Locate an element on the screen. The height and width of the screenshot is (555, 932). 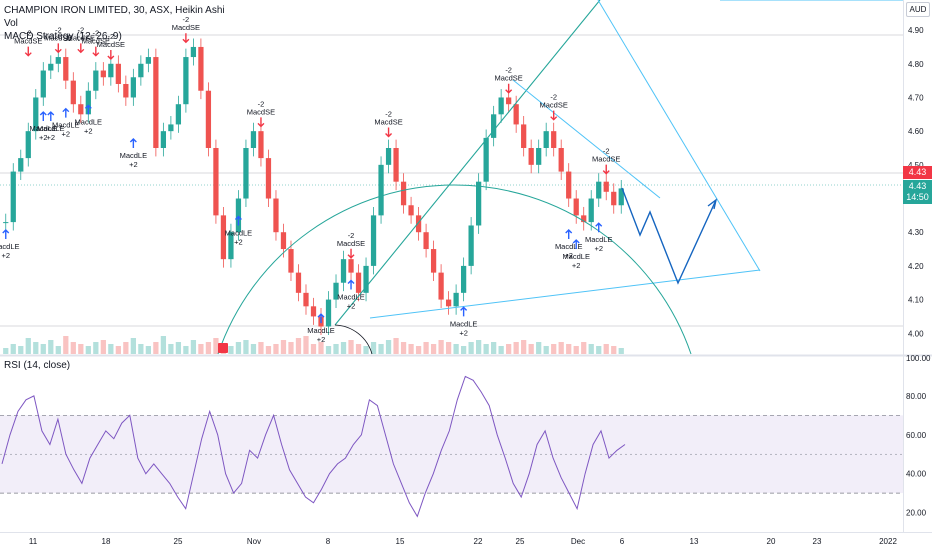
rsi-axis: 100.00 80.00 60.00 40.00 20.00 is located at coordinates (918, 436).